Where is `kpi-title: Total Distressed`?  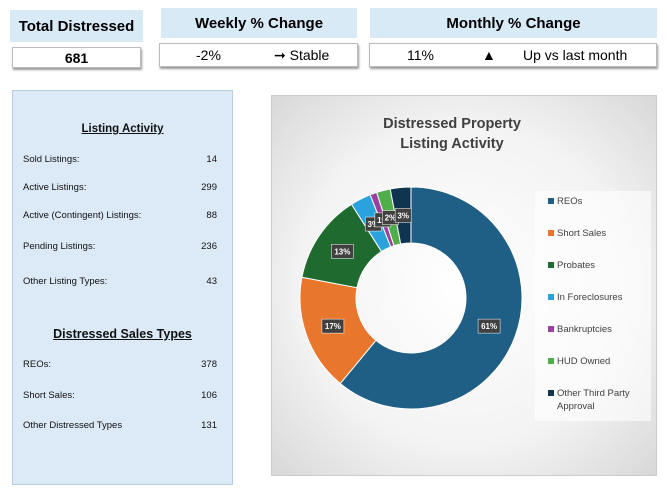
kpi-title: Total Distressed is located at coordinates (76, 26).